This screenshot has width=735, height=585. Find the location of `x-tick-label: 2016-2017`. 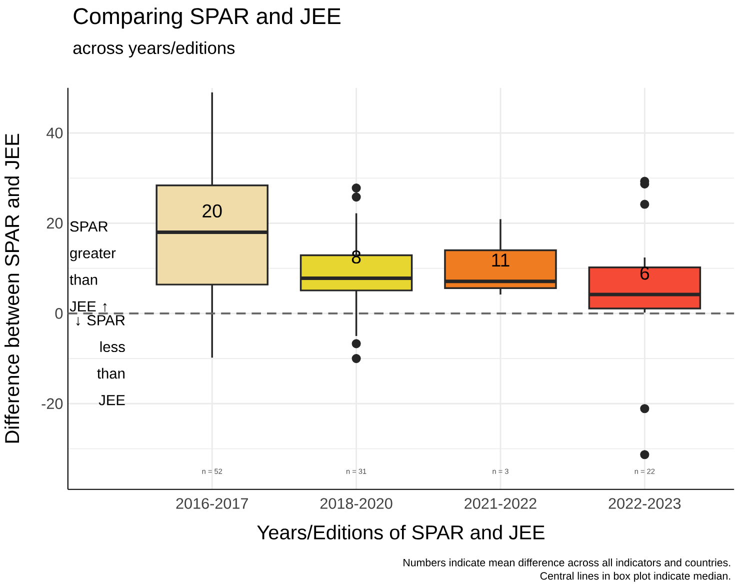

x-tick-label: 2016-2017 is located at coordinates (212, 503).